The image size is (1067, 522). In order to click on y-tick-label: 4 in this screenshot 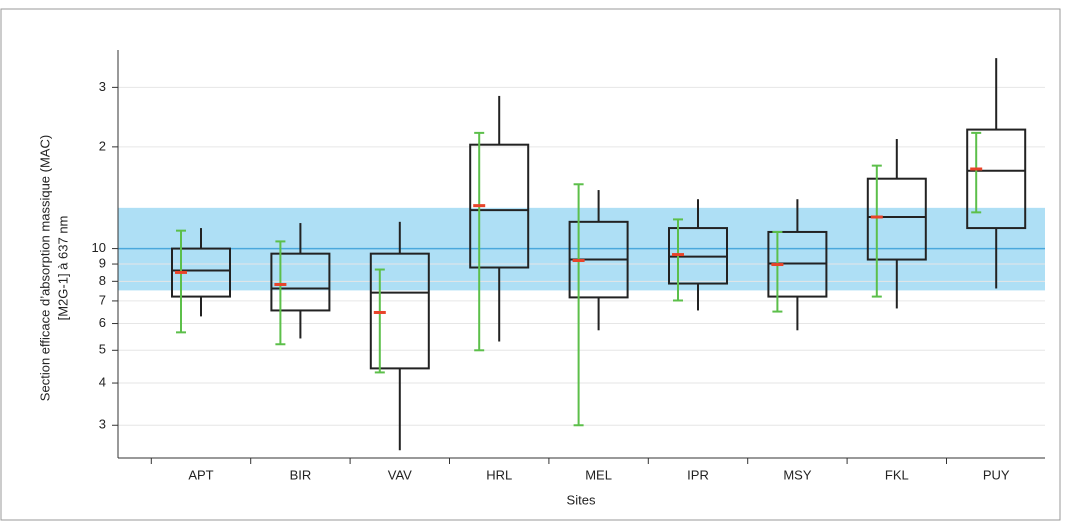, I will do `click(102, 381)`.